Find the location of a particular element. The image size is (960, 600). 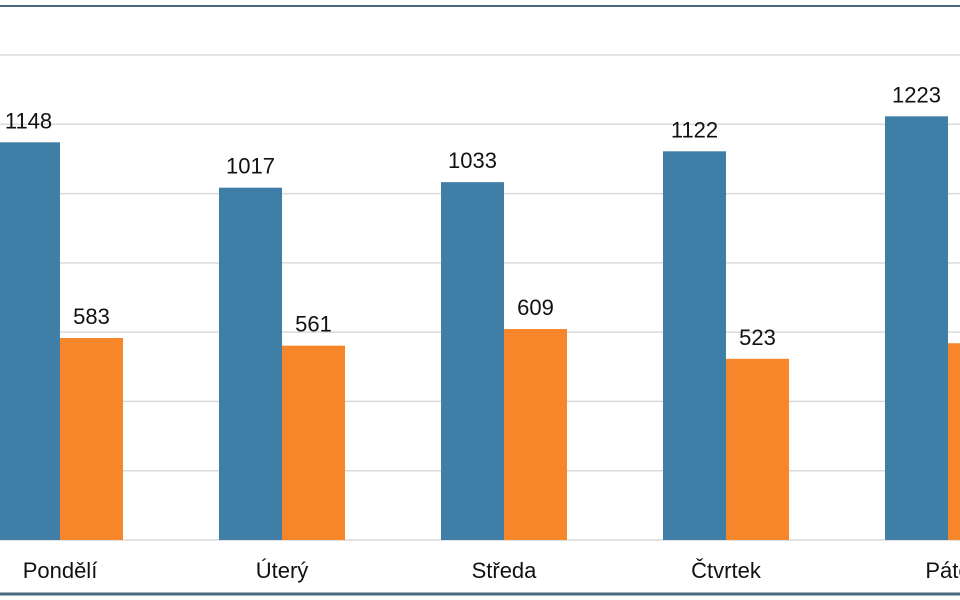

value-label: 1148 is located at coordinates (28, 120).